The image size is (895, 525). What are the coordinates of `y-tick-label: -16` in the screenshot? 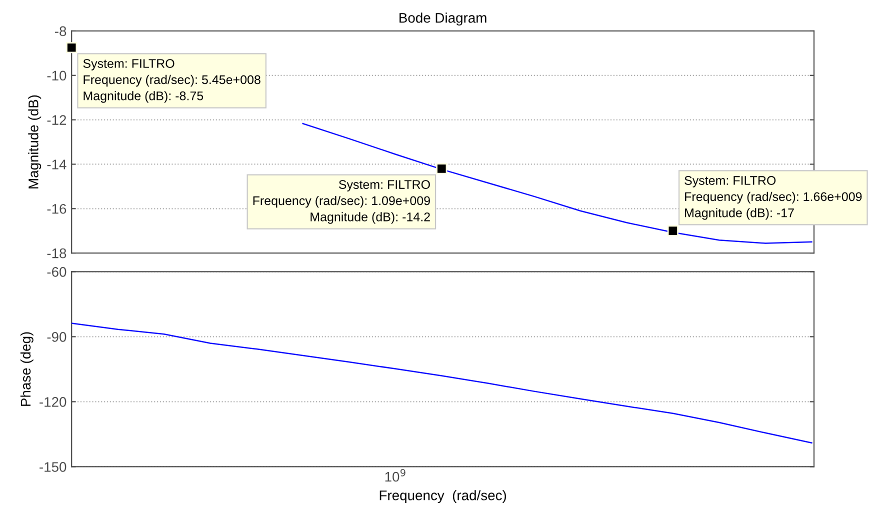 It's located at (56, 209).